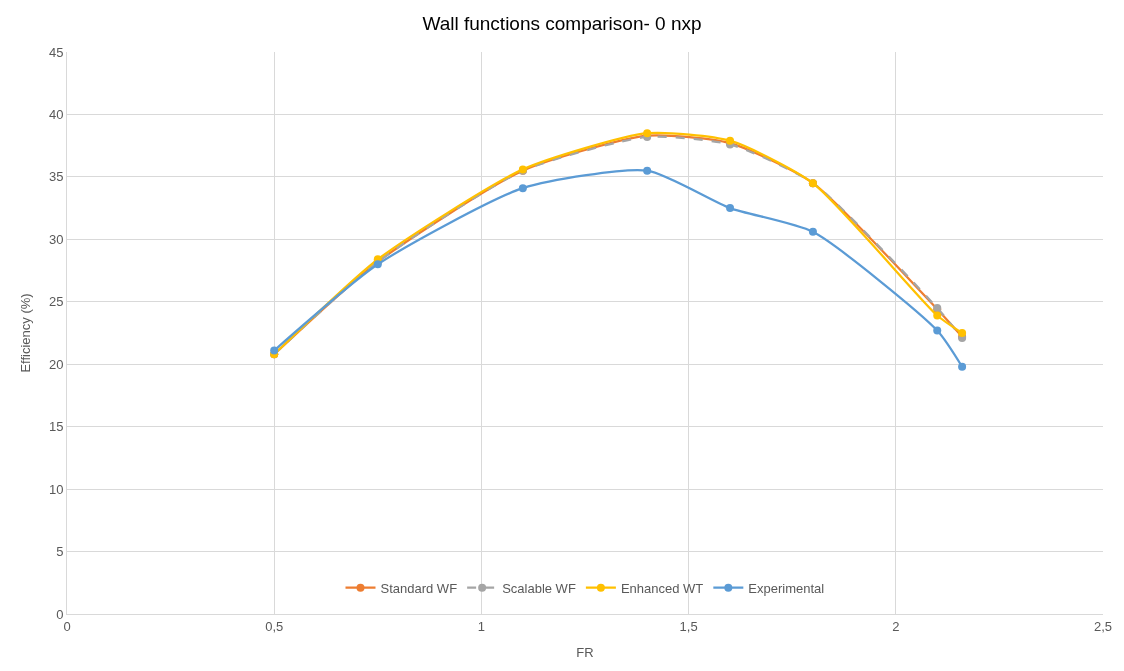 The height and width of the screenshot is (671, 1124). What do you see at coordinates (56, 364) in the screenshot?
I see `y-tick-label: 20` at bounding box center [56, 364].